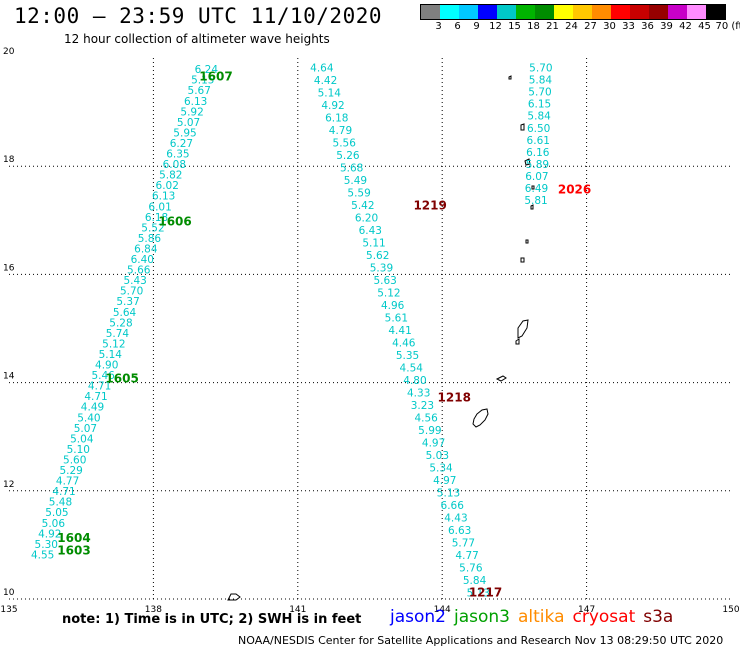 The height and width of the screenshot is (650, 740). Describe the element at coordinates (9, 52) in the screenshot. I see `y-tick-label: 20` at that location.